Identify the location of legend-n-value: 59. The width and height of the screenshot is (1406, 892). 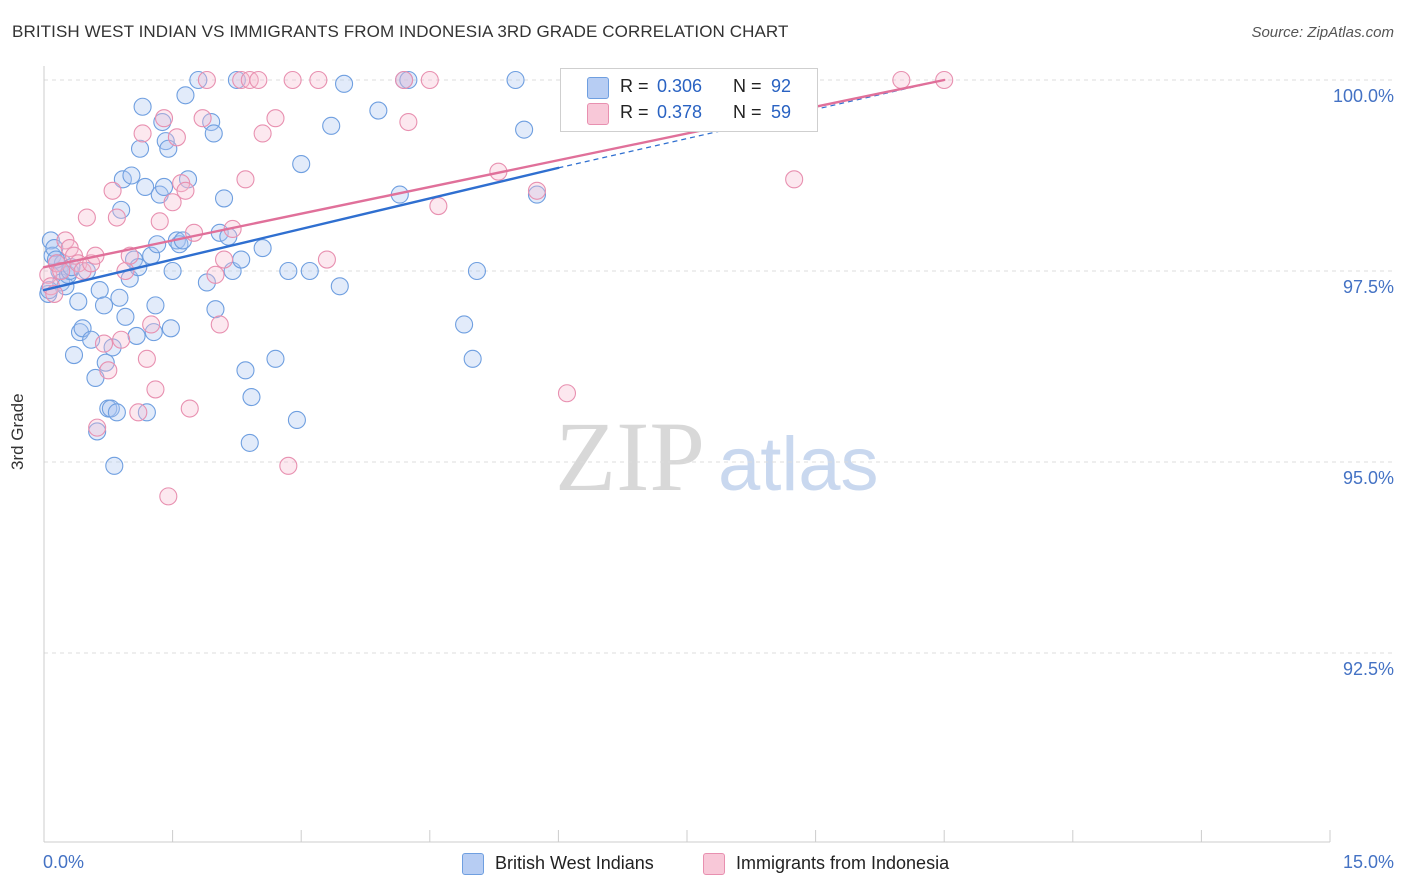
(781, 112).